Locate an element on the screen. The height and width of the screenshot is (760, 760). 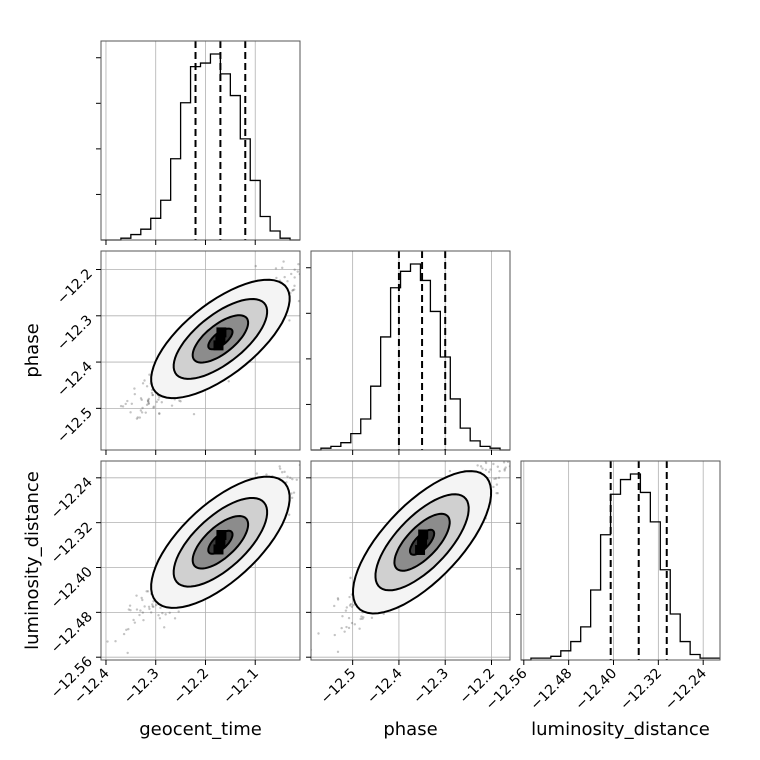
y-tick-label: −12.32 is located at coordinates (72, 543).